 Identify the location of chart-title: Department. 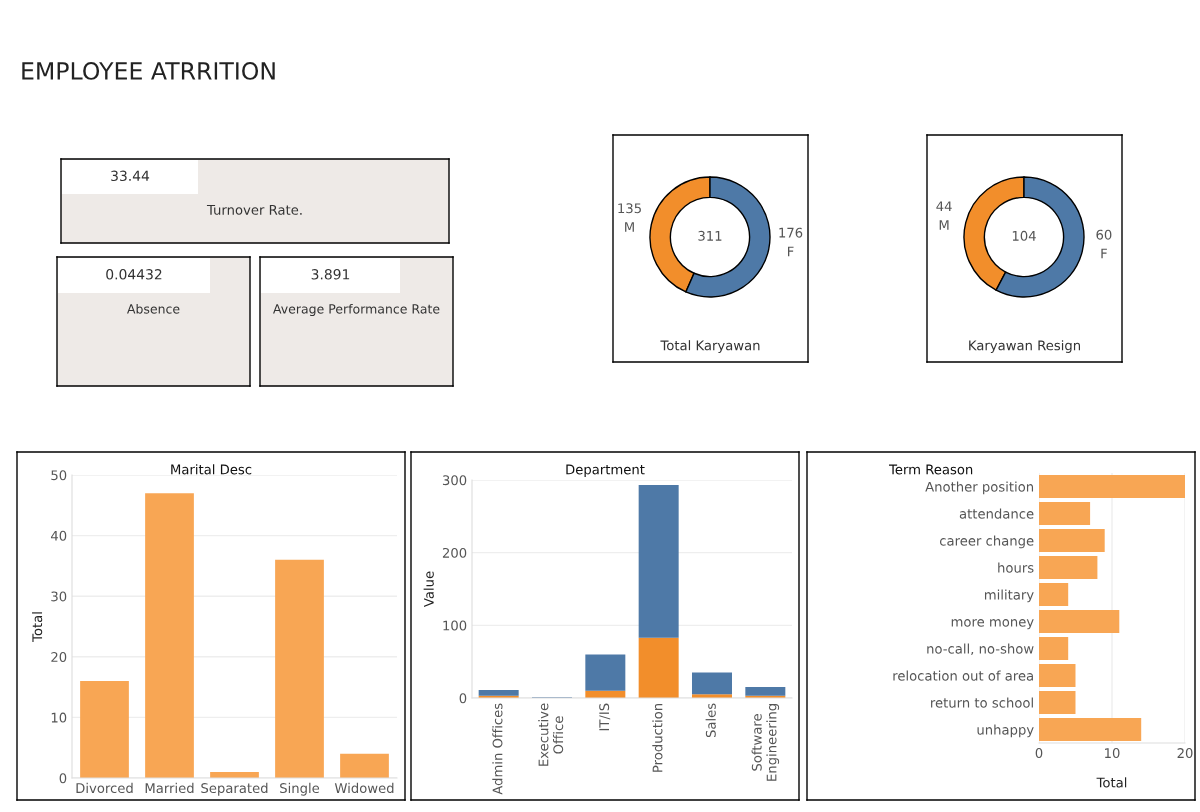
(605, 470).